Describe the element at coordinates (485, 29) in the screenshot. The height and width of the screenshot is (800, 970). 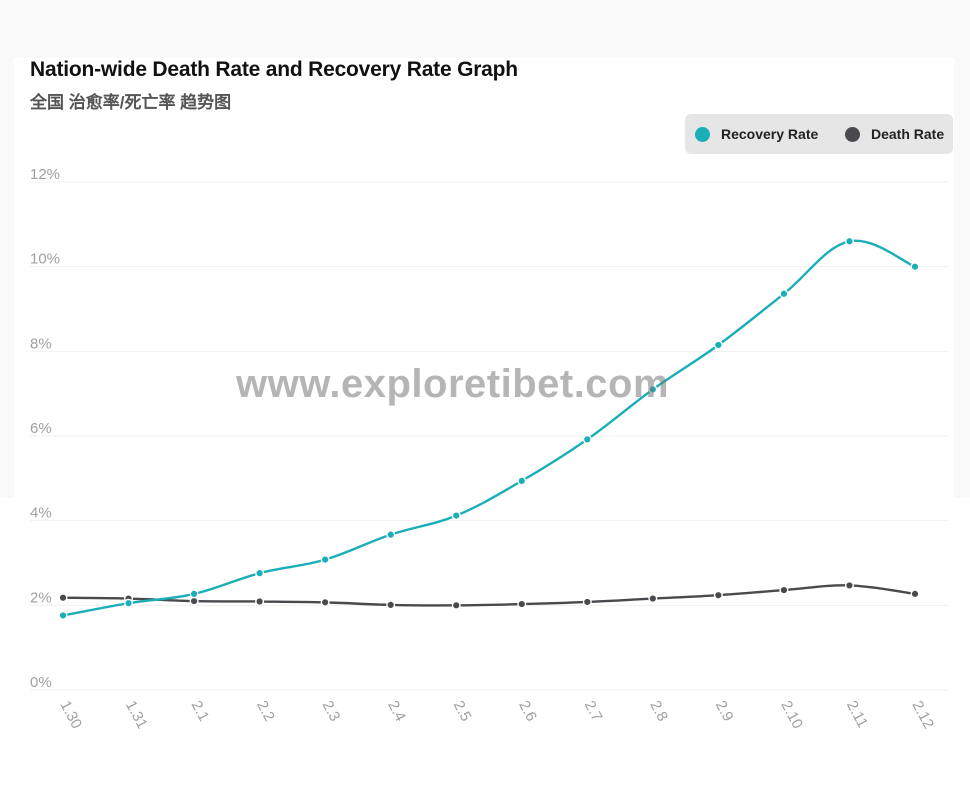
I see `top-band` at that location.